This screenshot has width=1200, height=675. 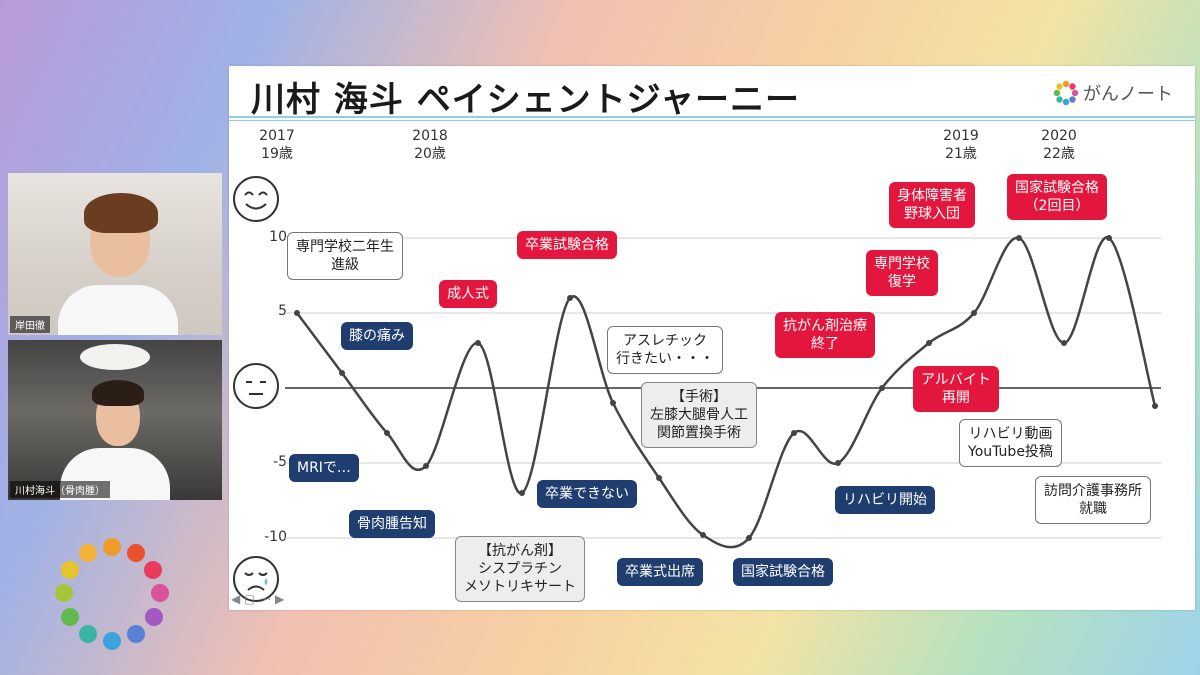 What do you see at coordinates (278, 237) in the screenshot?
I see `y-tick: 10` at bounding box center [278, 237].